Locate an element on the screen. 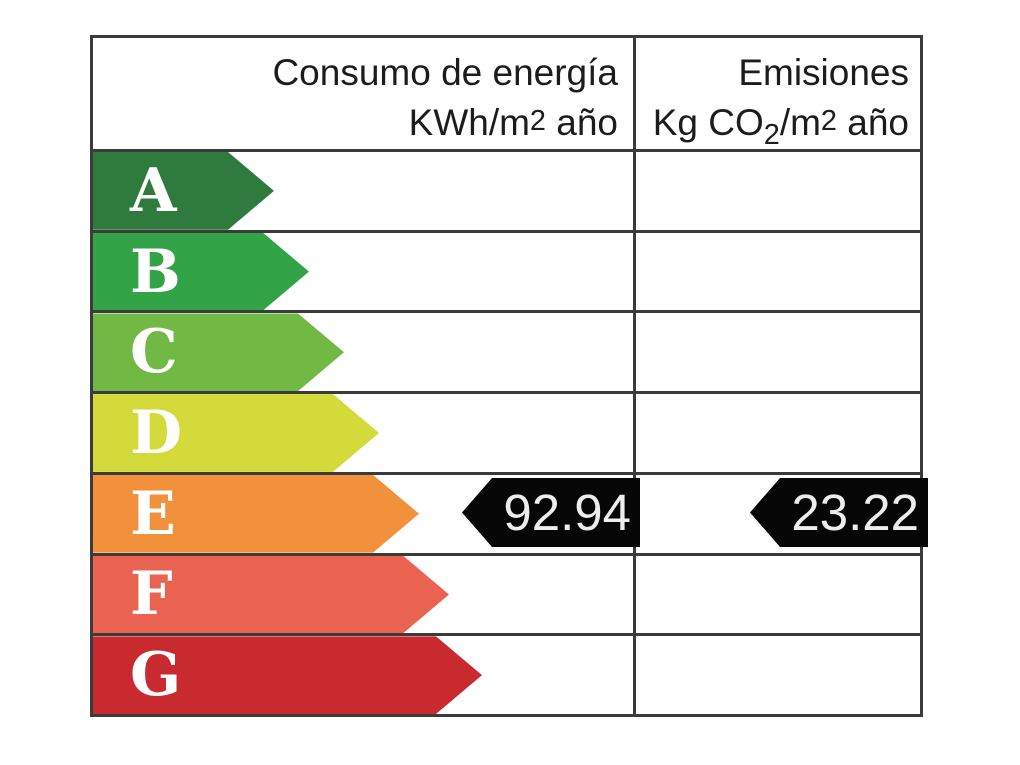 This screenshot has width=1020, height=765. rating-row-a: A is located at coordinates (506, 191).